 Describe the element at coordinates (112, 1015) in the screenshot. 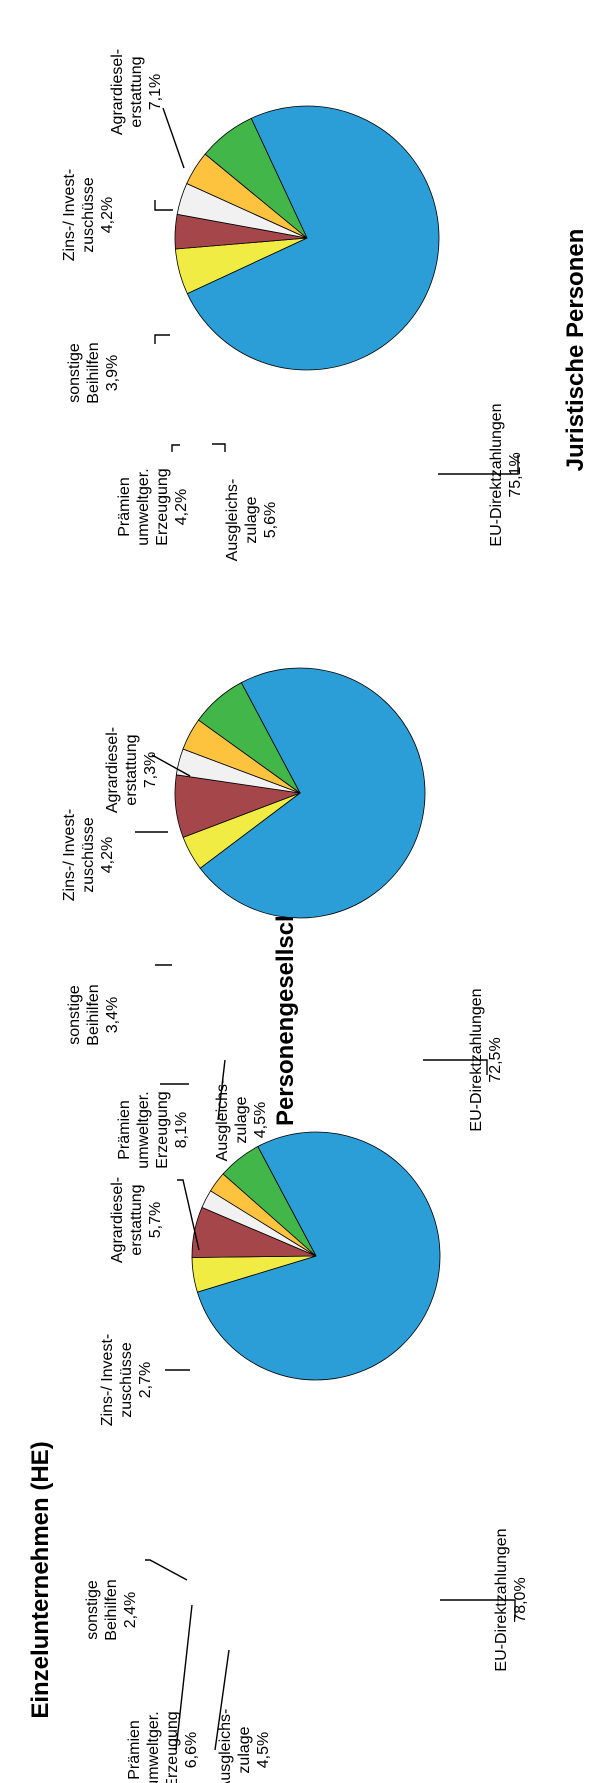

I see `slice-value-sonstige: 3,4%` at that location.